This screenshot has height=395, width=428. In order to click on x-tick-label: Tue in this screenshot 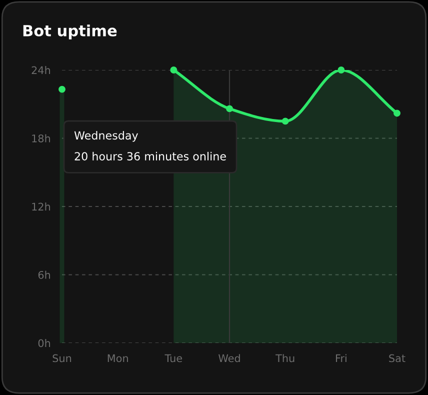, I will do `click(173, 358)`.